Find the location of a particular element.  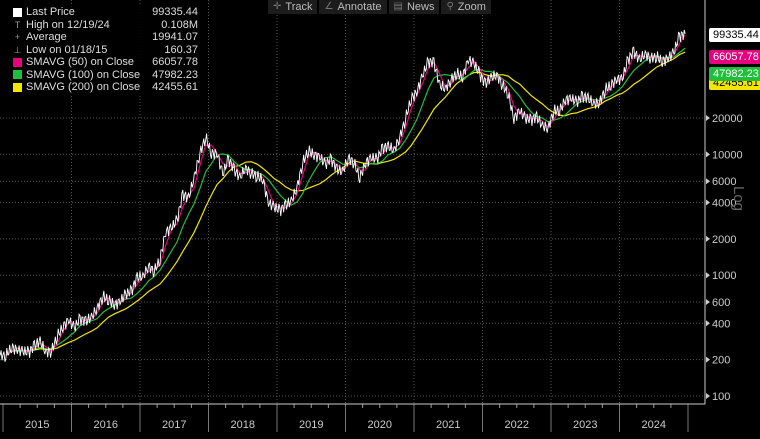

news-button: ▤ News is located at coordinates (414, 7).